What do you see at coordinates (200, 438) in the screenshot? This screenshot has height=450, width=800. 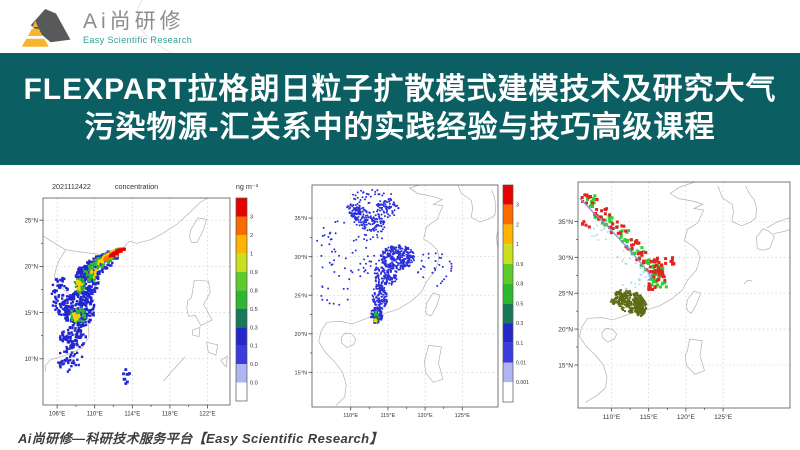 I see `footer-text: Ai尚研修—科研技术服务平台【Easy Scientific Research】` at bounding box center [200, 438].